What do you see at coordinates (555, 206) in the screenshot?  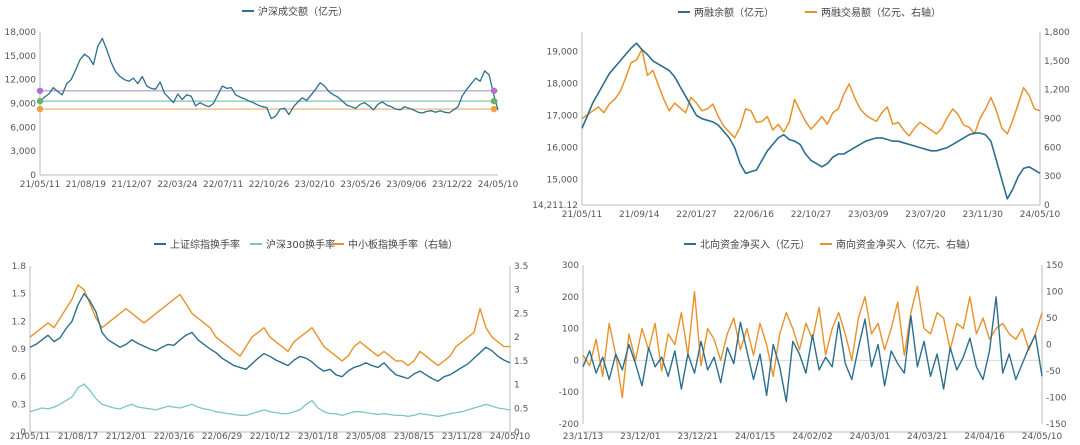 I see `chart2-y-tick-left: 14,211.12` at bounding box center [555, 206].